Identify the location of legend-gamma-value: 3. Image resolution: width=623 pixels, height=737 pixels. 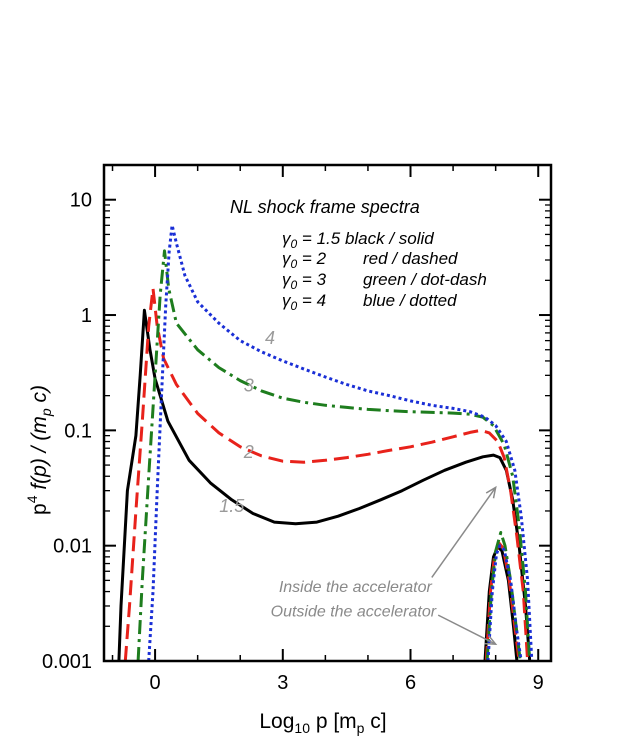
(322, 279).